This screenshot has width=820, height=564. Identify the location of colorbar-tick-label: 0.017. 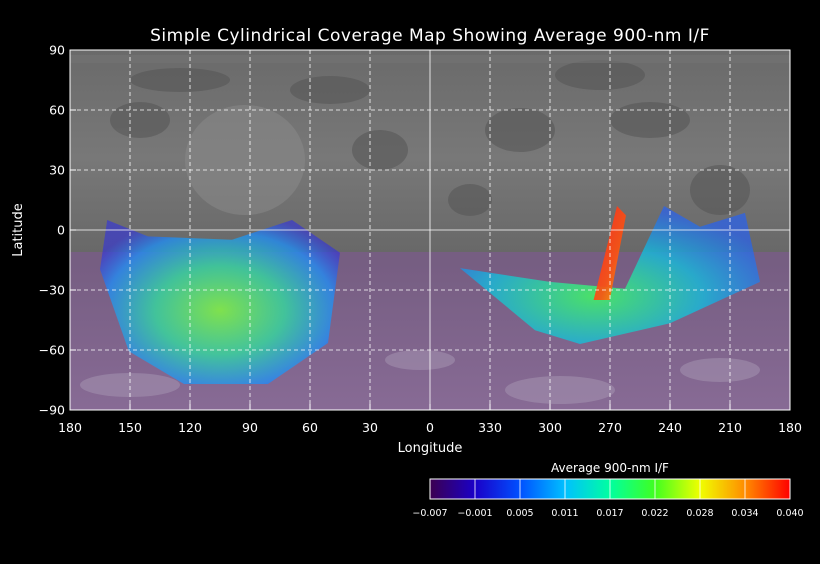
(609, 513).